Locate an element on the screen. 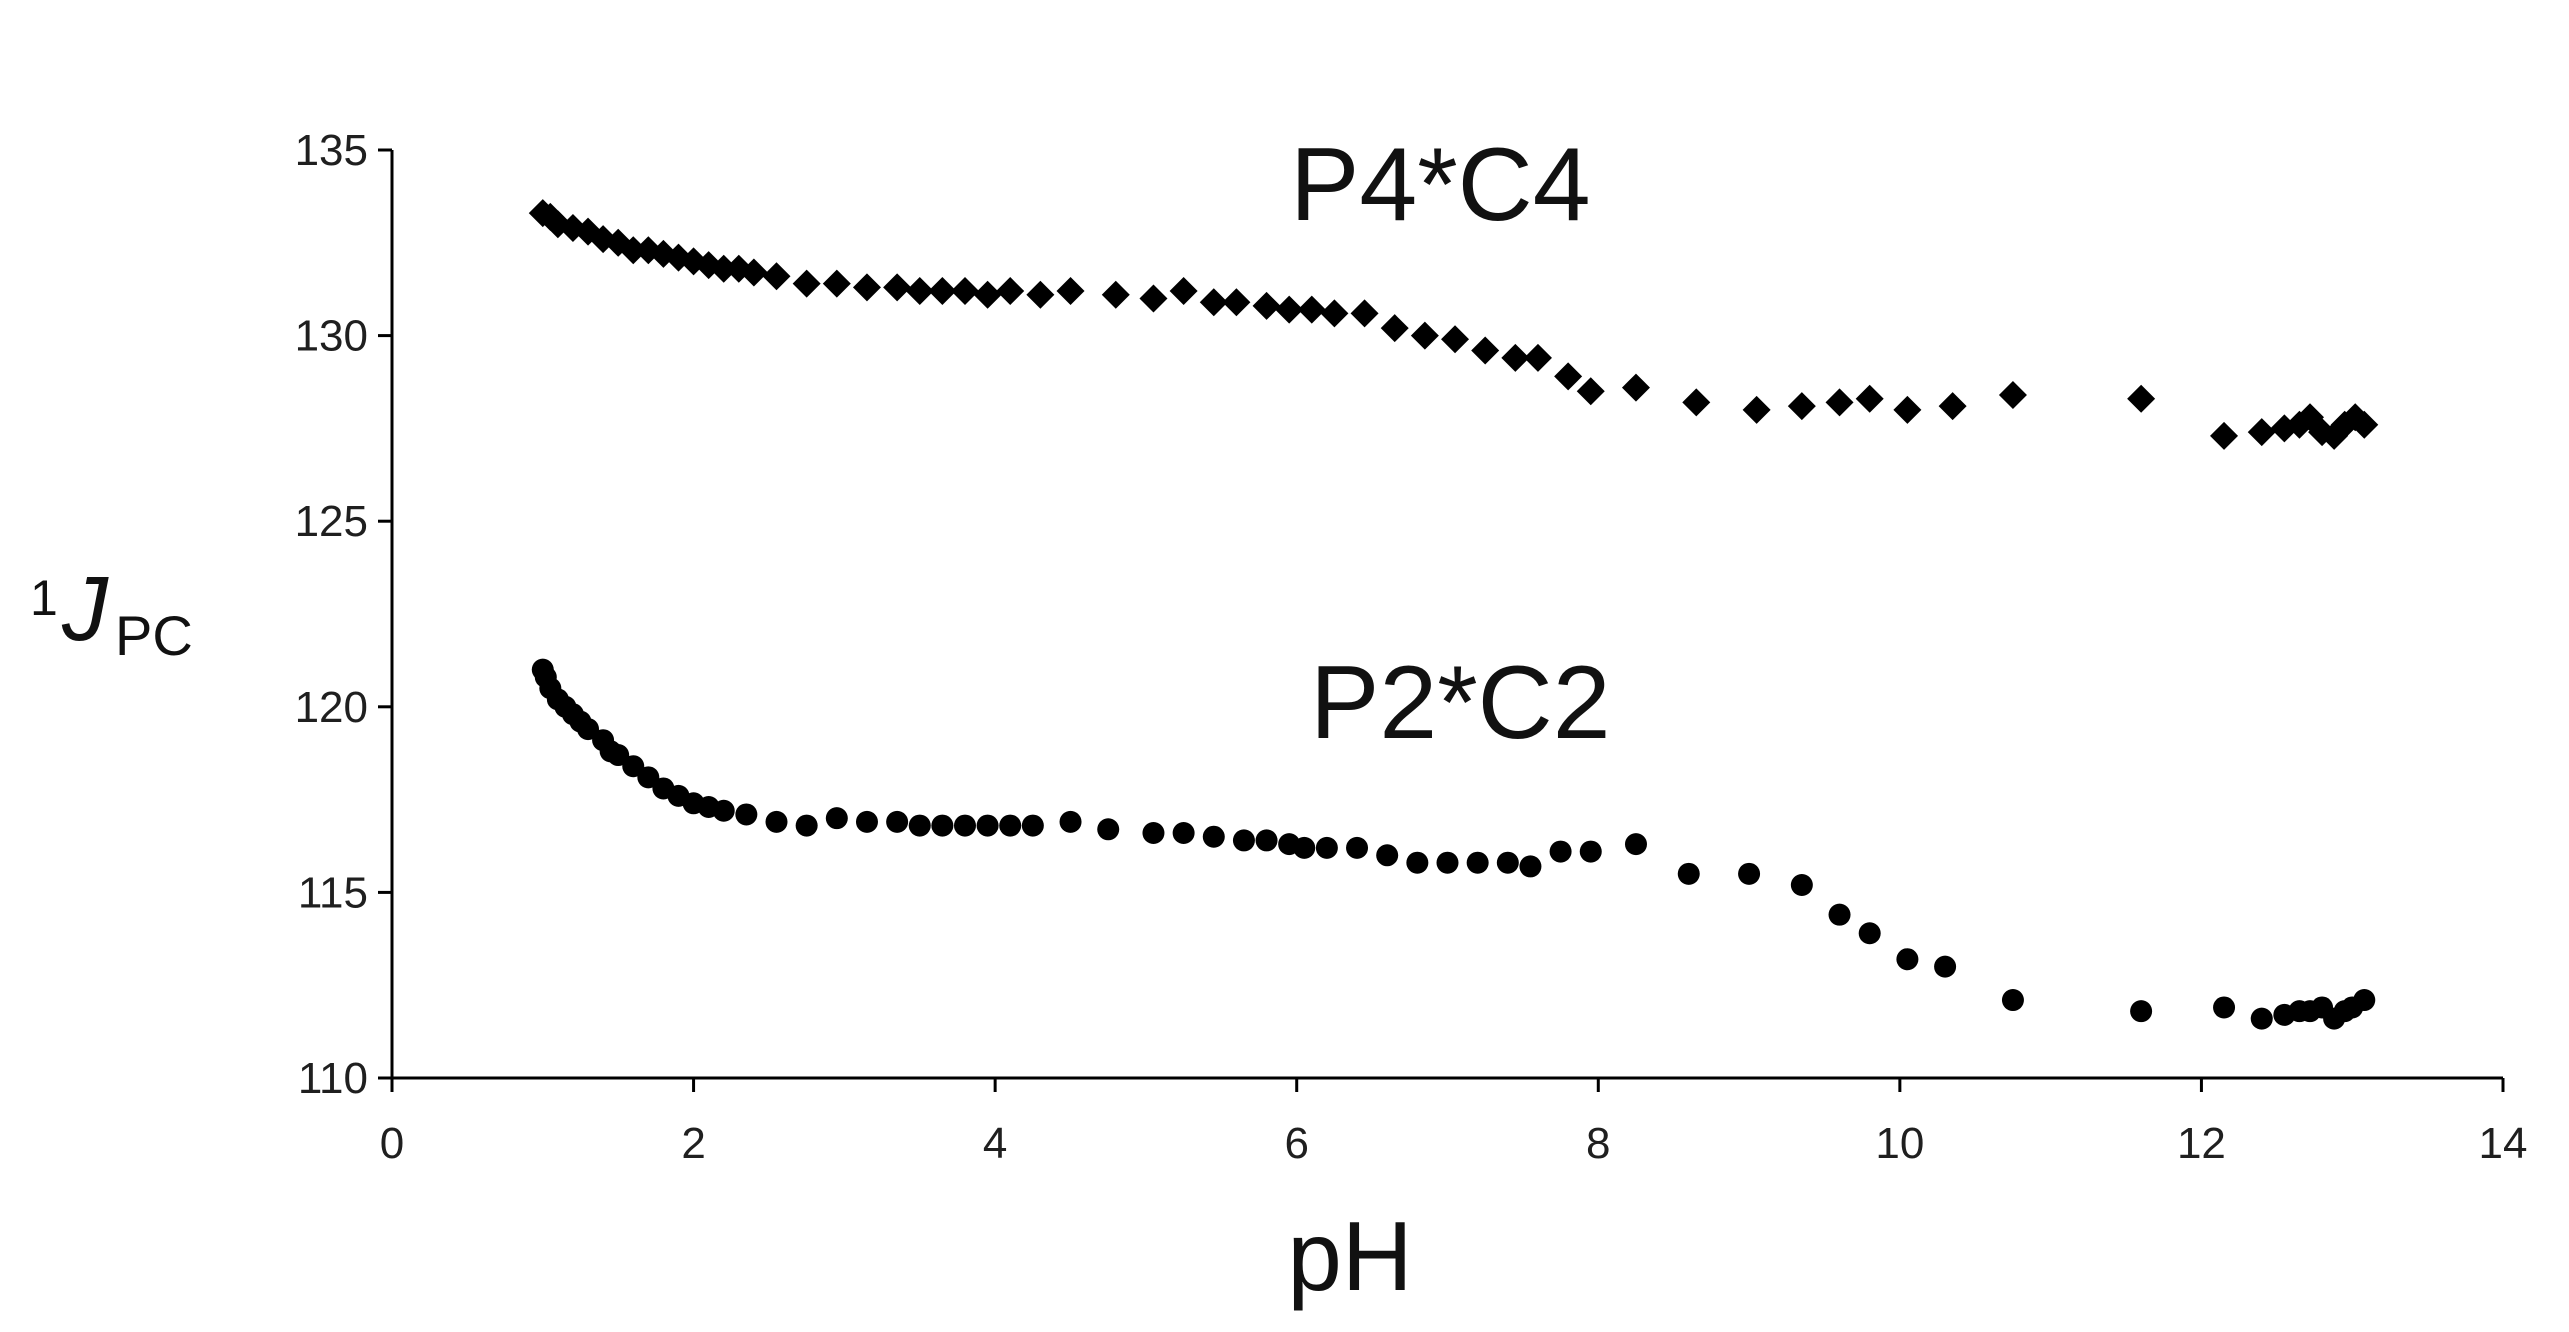 The width and height of the screenshot is (2569, 1332). y-ticks: 110 115 120 125 130 135 is located at coordinates (343, 614).